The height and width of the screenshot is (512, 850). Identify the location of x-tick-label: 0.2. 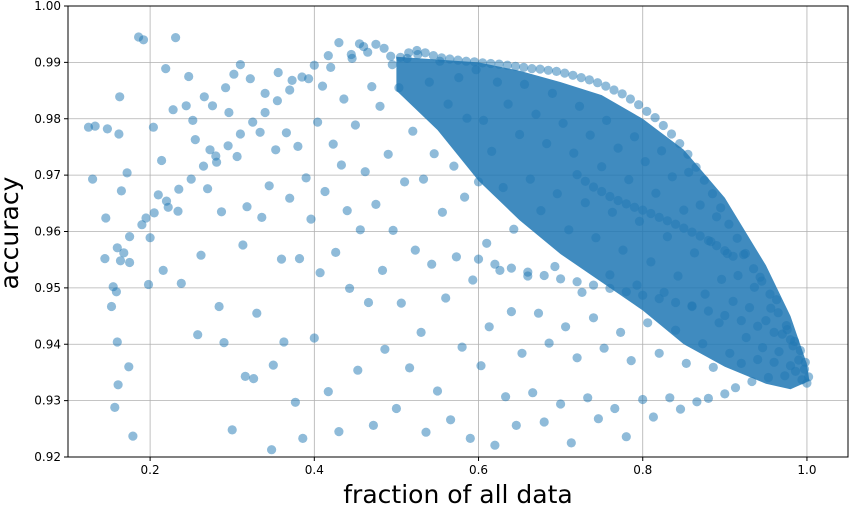
(150, 470).